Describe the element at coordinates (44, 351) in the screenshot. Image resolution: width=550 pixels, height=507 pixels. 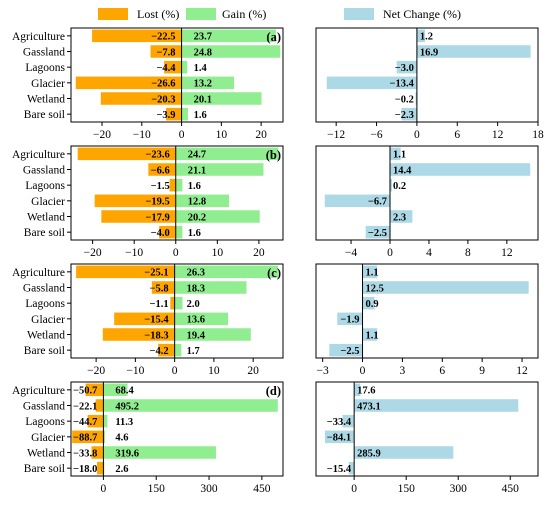
I see `category-label-bare-soil: Bare soil` at that location.